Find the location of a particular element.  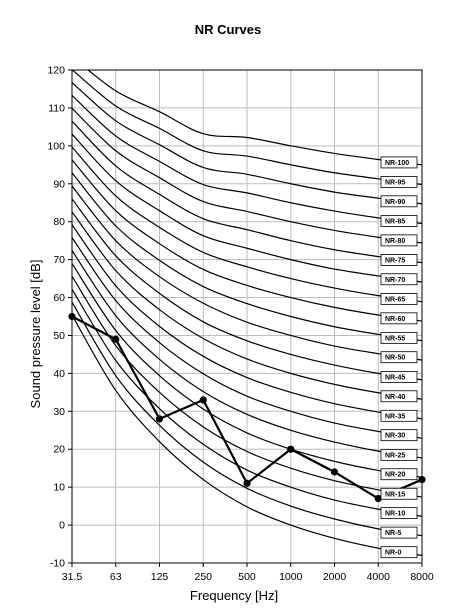

curve-label-text: NR-65 is located at coordinates (395, 299).